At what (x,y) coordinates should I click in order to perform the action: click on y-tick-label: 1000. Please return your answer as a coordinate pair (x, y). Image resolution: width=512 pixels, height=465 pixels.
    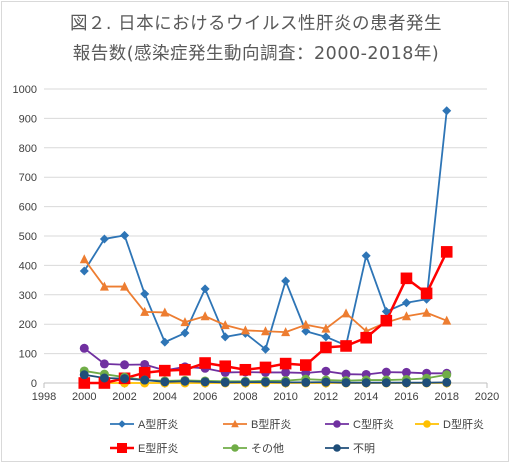
    Looking at the image, I should click on (25, 90).